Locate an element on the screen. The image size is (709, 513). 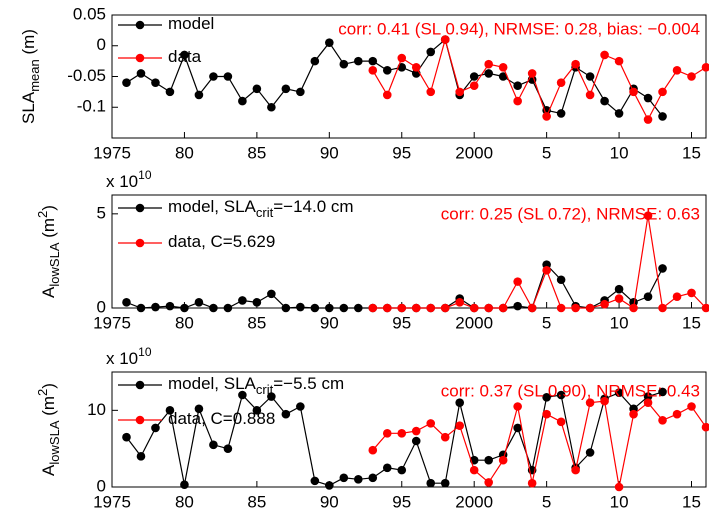
label-main: SLA is located at coordinates (28, 107).